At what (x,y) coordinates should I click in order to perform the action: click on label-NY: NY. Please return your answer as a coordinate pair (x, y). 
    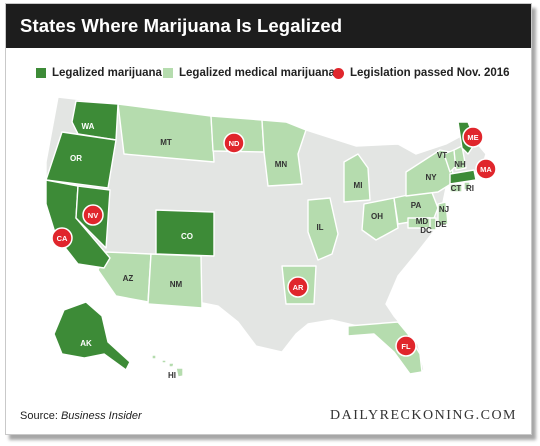
    Looking at the image, I should click on (431, 177).